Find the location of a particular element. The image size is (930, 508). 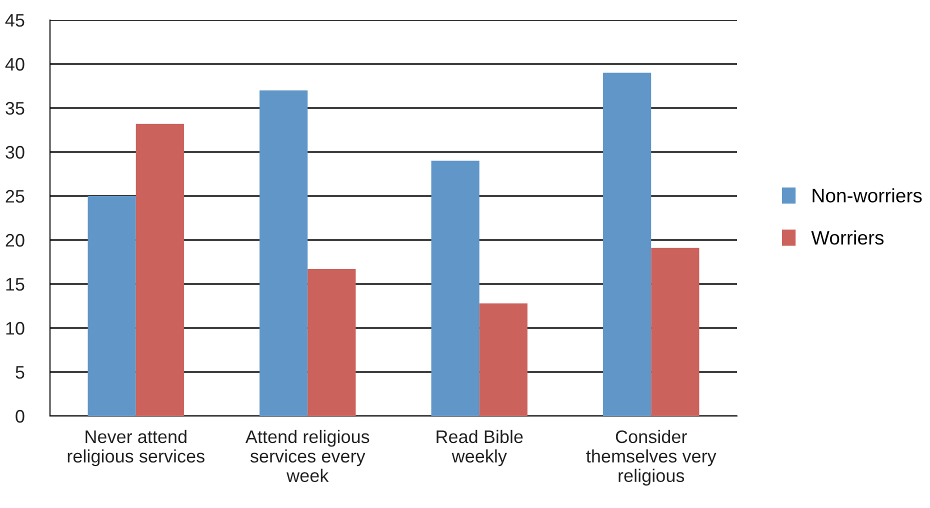

y-tick-label: 45 is located at coordinates (14, 20).